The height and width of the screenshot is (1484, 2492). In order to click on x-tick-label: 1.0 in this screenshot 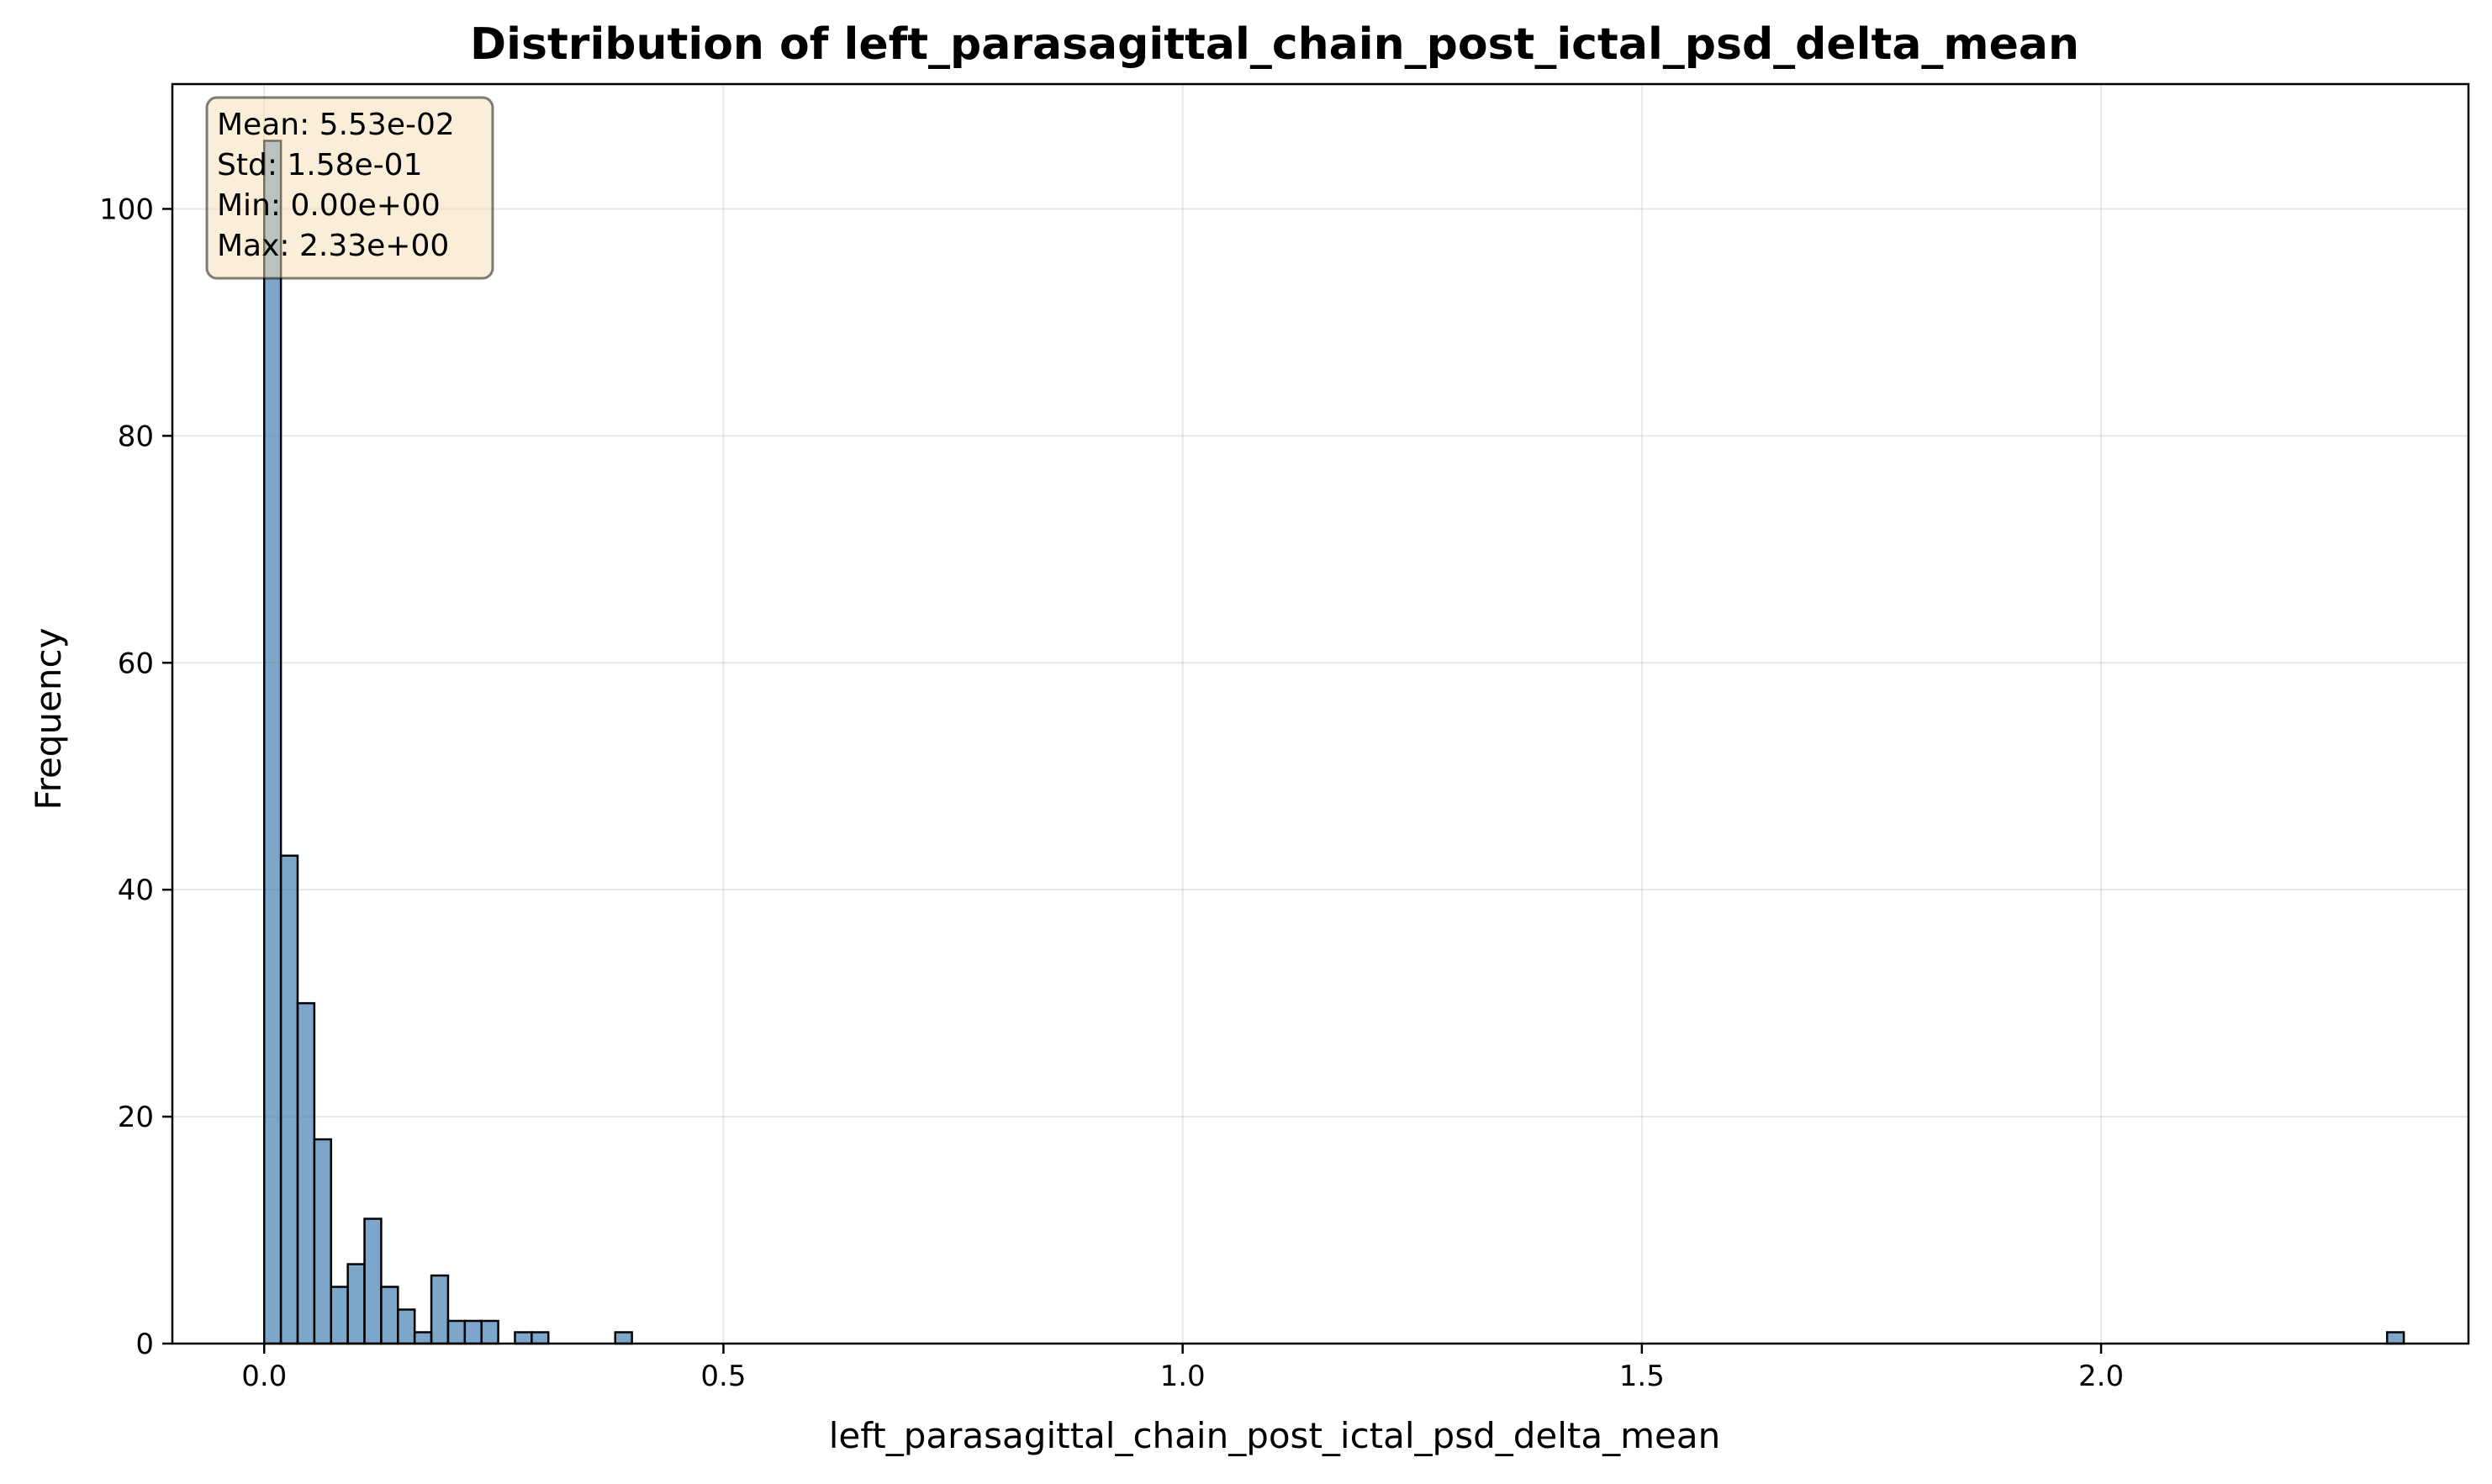, I will do `click(1183, 1376)`.